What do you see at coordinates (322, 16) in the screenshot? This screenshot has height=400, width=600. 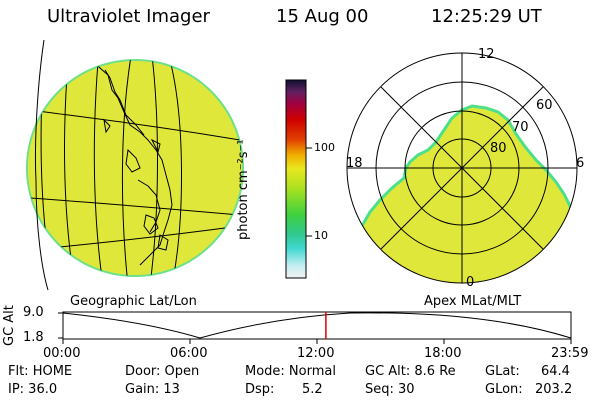 I see `date-label: 15 Aug 00` at bounding box center [322, 16].